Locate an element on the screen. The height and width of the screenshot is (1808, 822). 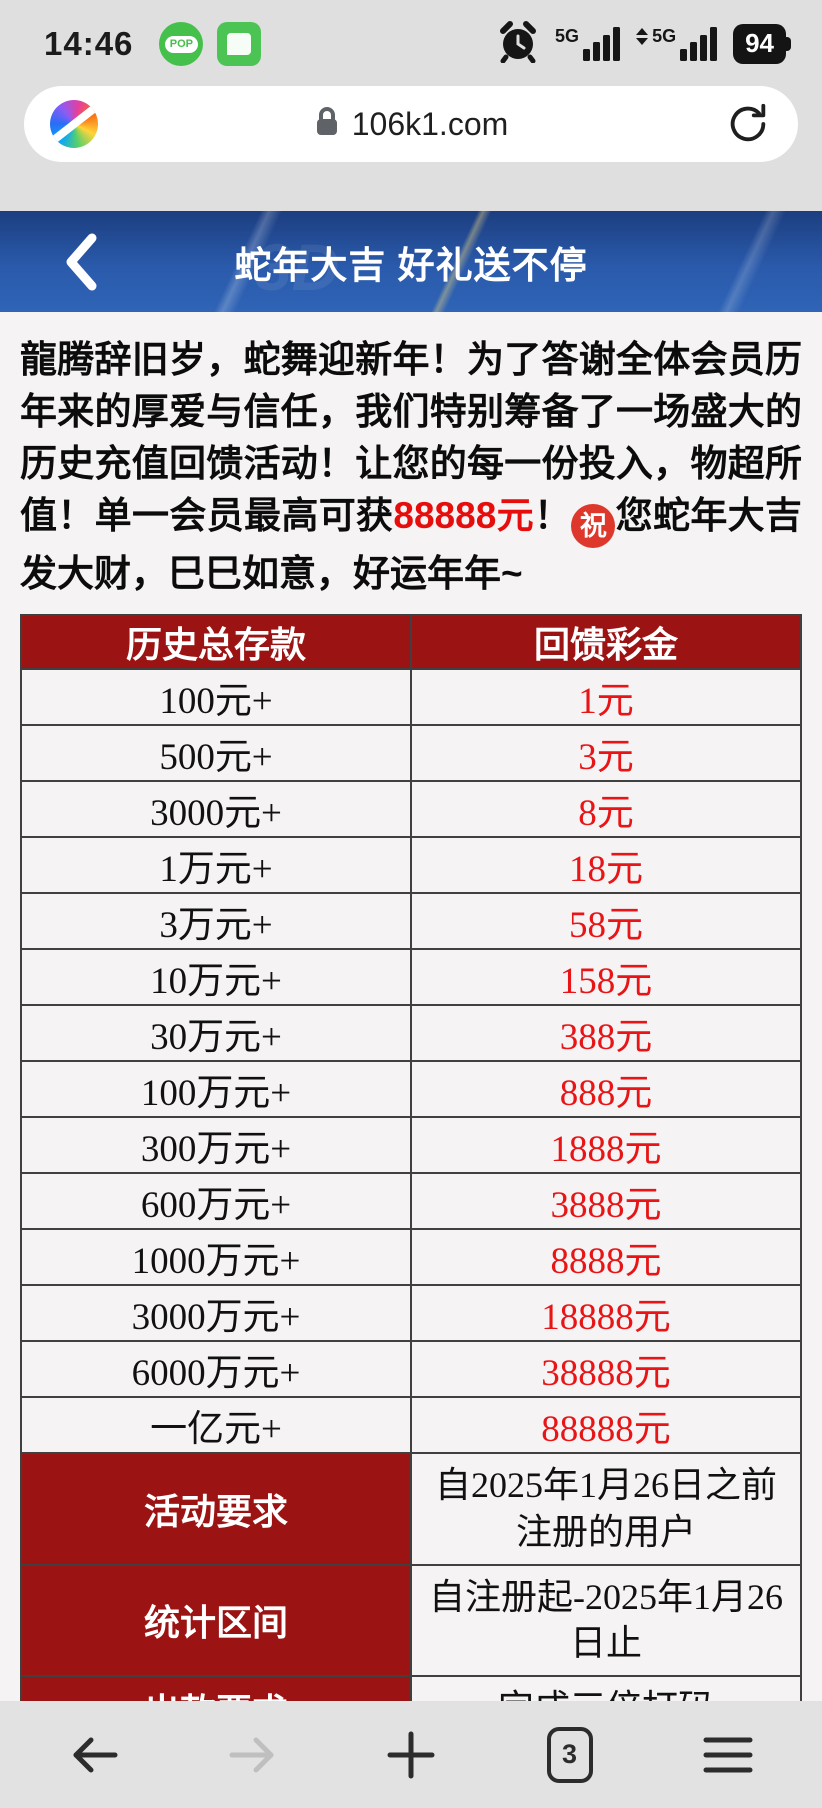
status-bar: 14:46 POP 5G is located at coordinates (411, 36).